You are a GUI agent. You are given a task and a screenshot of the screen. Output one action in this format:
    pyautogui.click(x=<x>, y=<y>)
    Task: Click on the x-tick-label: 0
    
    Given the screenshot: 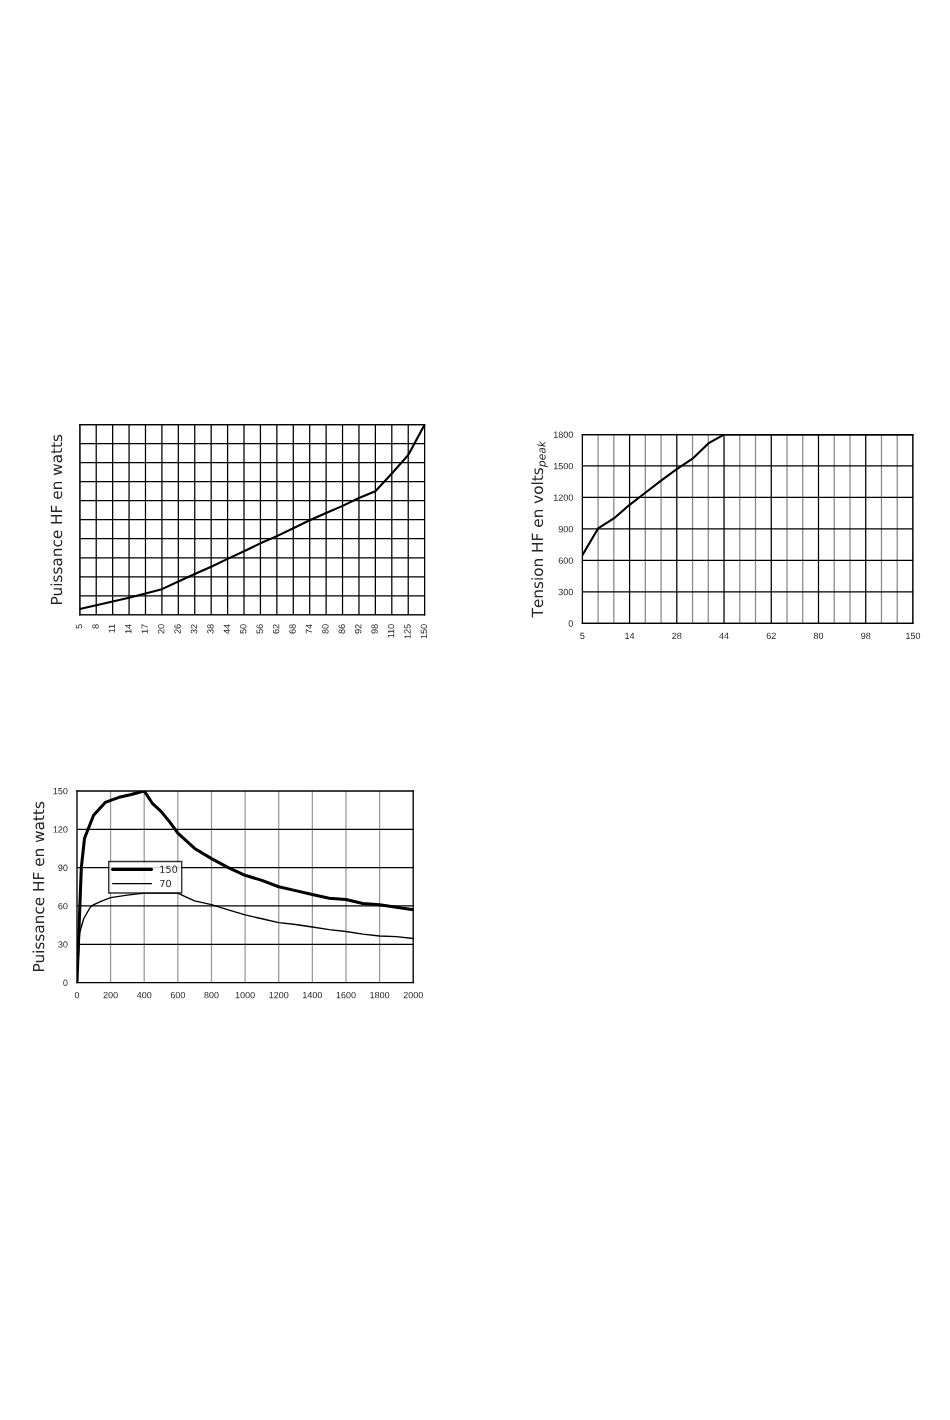 What is the action you would take?
    pyautogui.click(x=77, y=995)
    